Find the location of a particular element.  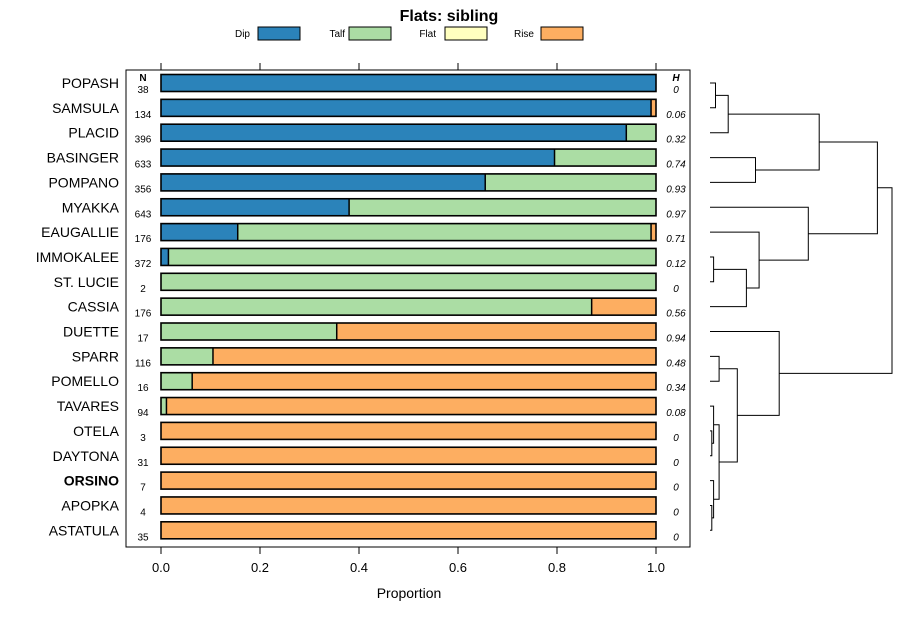

row-pompano: POMPANO 356 0.93 is located at coordinates (367, 184).